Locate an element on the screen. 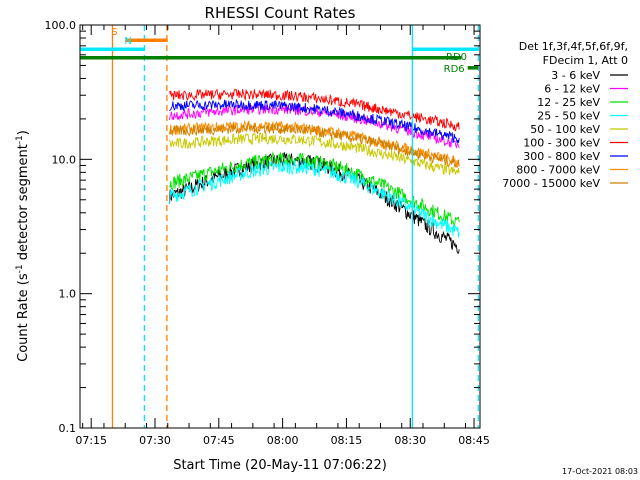 The image size is (640, 480). y-tick-label: 10.0 is located at coordinates (64, 159).